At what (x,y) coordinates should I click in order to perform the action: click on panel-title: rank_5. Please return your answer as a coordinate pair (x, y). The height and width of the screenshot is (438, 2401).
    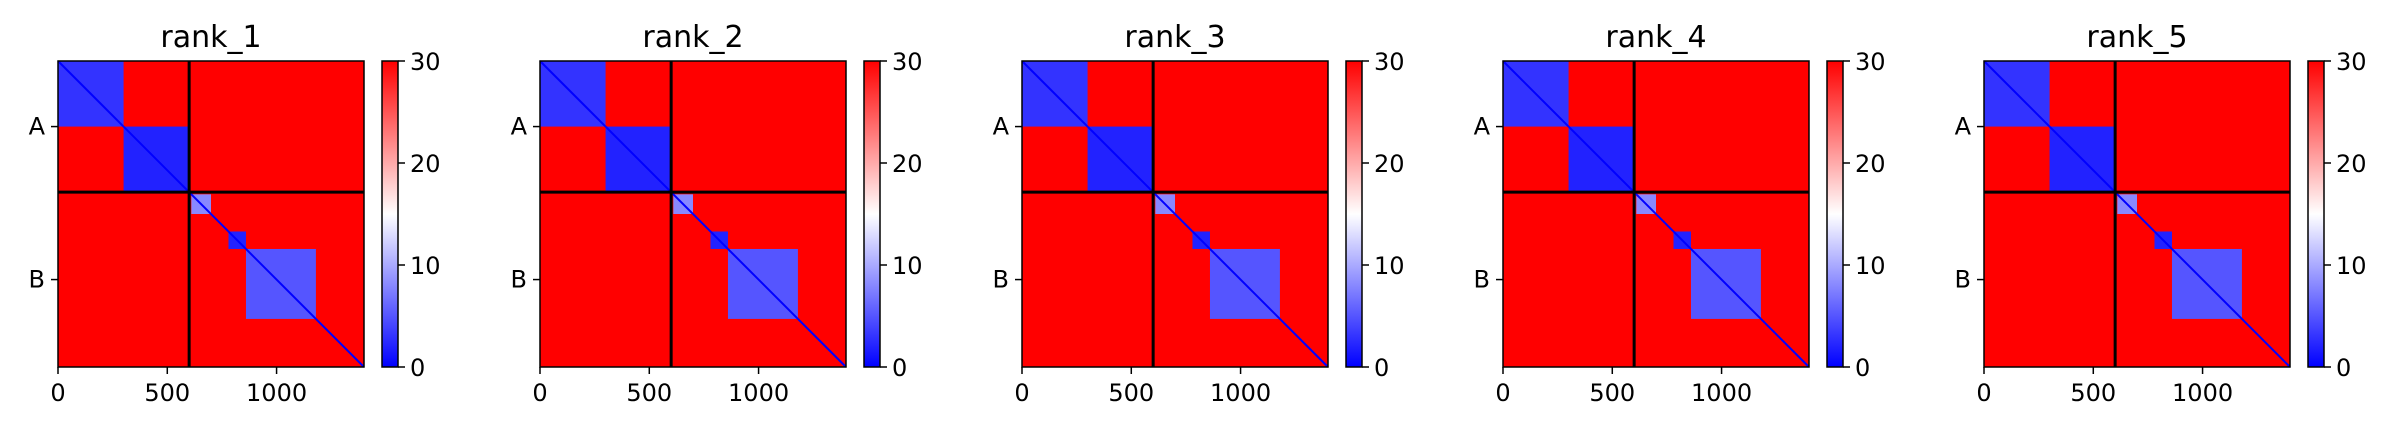
    Looking at the image, I should click on (2136, 37).